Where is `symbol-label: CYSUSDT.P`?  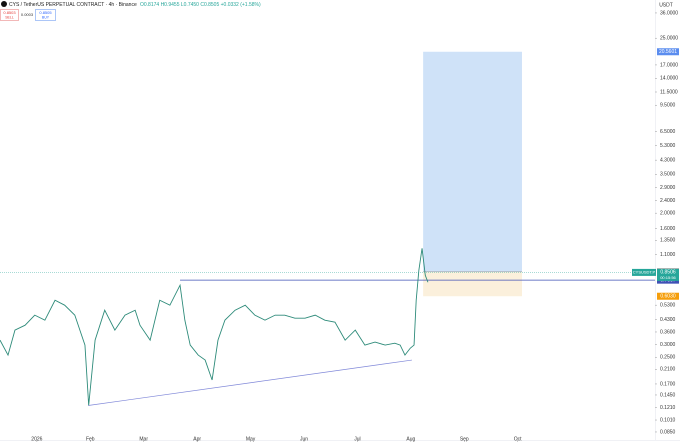
symbol-label: CYSUSDT.P is located at coordinates (644, 271).